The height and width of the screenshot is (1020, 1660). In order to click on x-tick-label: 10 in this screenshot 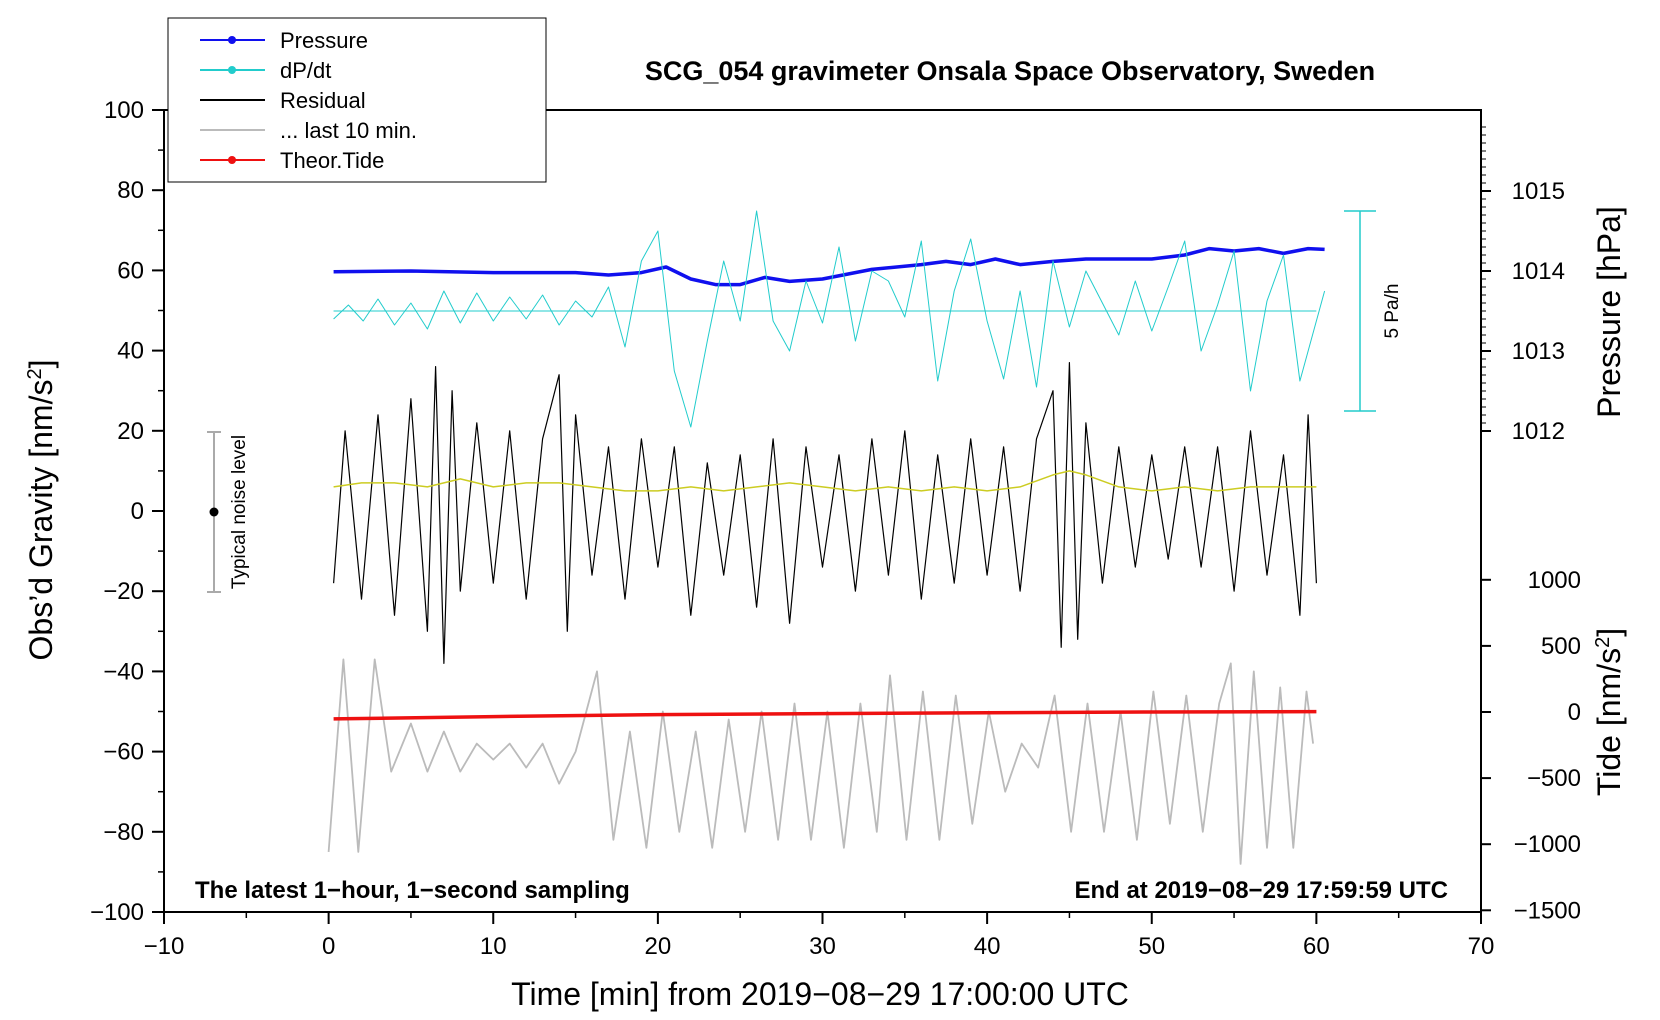, I will do `click(493, 946)`.